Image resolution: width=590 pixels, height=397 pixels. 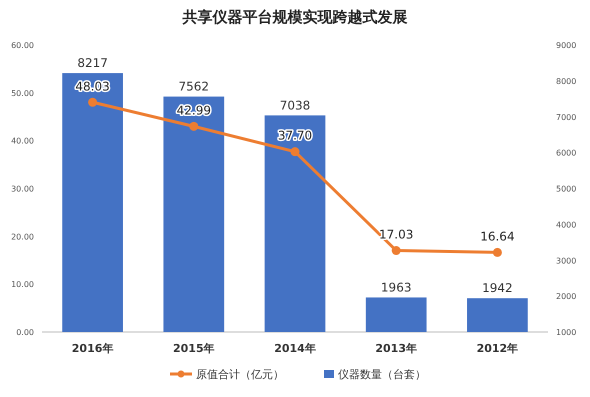 I want to click on y-tick-label: 2000, so click(x=566, y=297).